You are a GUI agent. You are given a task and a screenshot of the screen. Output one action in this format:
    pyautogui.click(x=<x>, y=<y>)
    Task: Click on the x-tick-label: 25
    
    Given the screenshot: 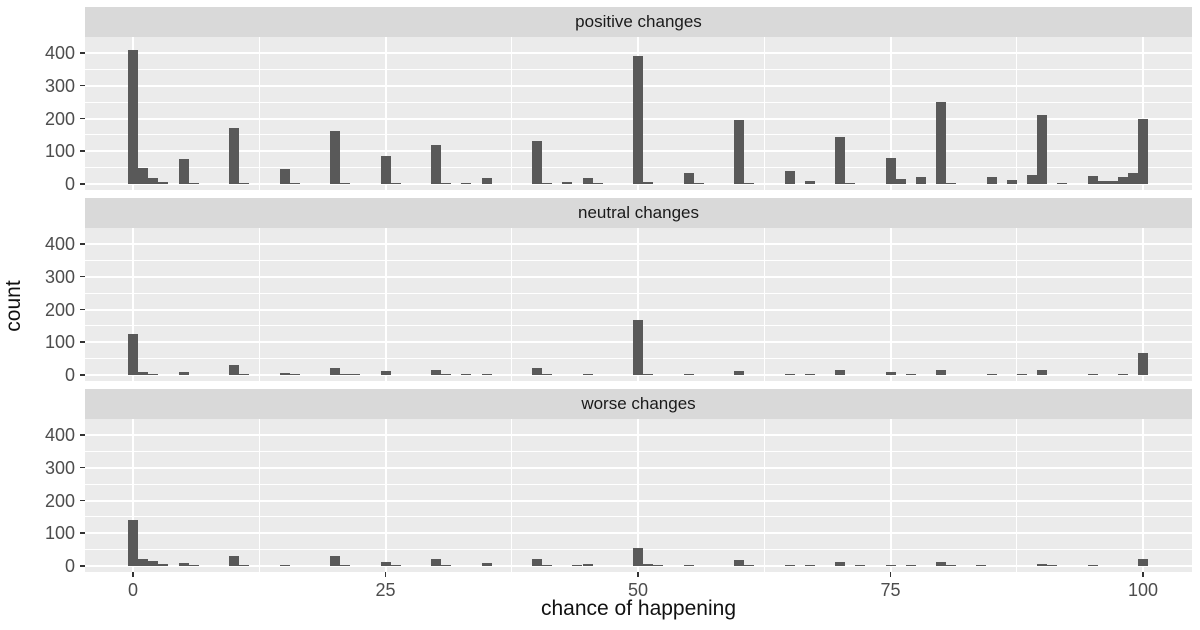 What is the action you would take?
    pyautogui.click(x=385, y=590)
    